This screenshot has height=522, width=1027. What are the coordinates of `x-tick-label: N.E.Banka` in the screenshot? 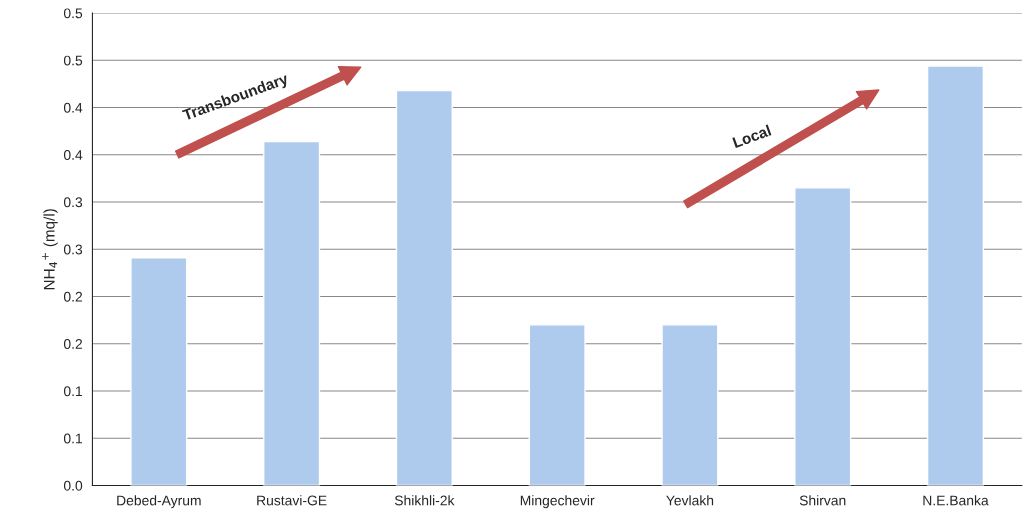 It's located at (956, 500).